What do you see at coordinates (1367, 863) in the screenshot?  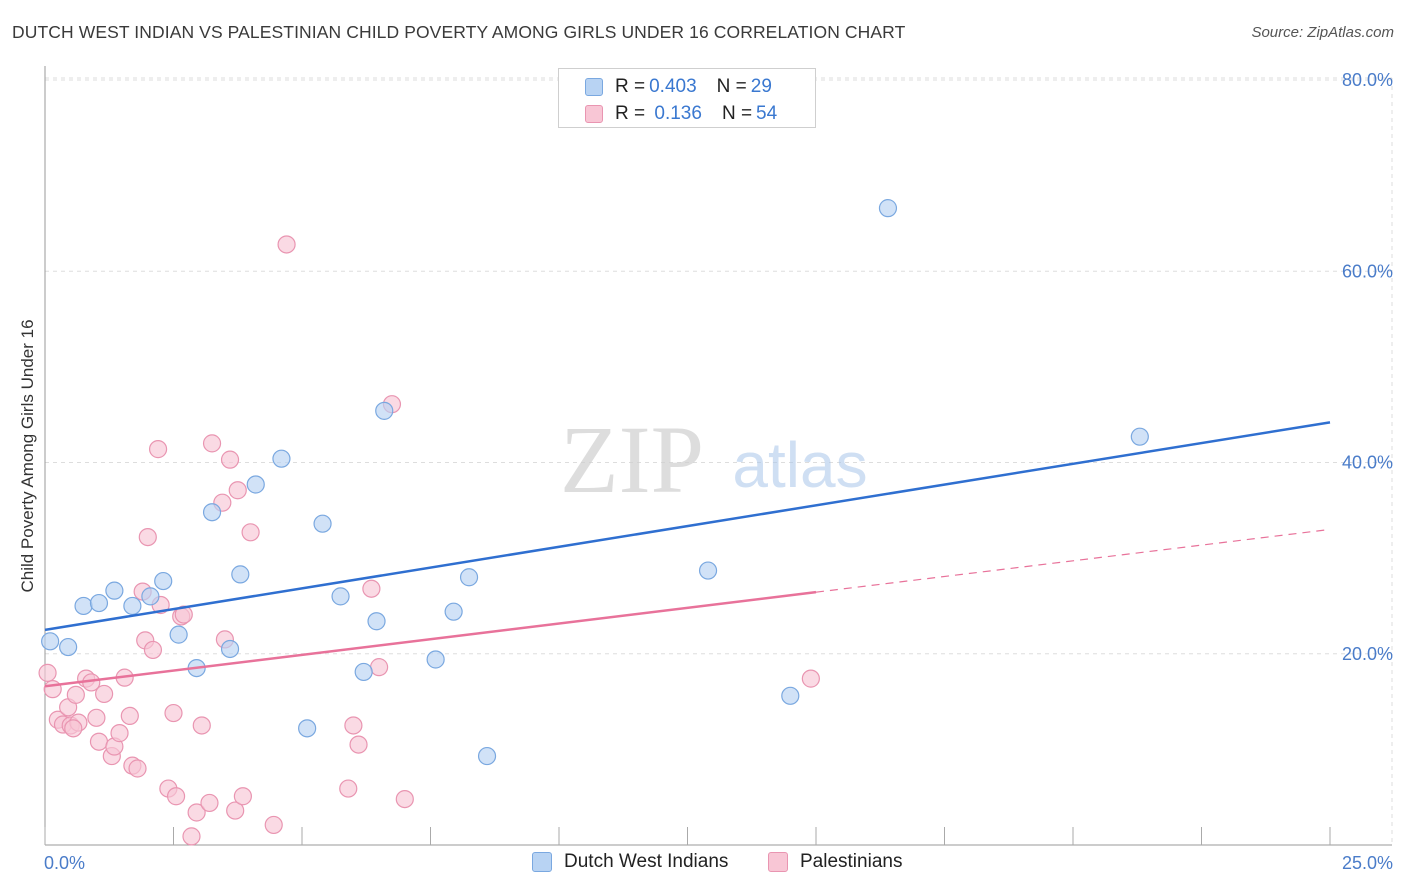 I see `x-tick-label: 25.0%` at bounding box center [1367, 863].